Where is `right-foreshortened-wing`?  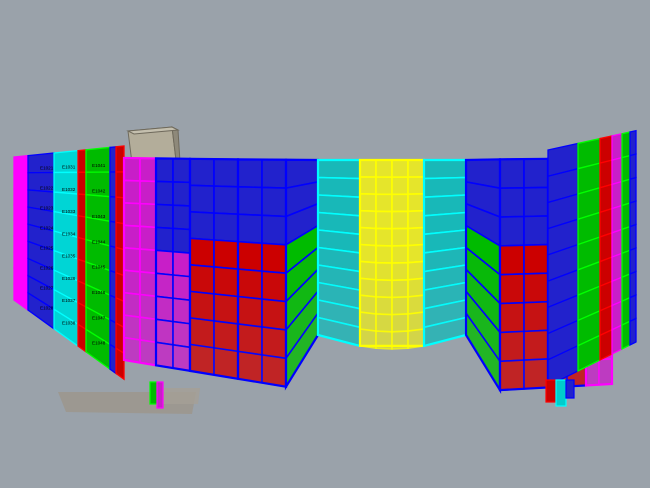 right-foreshortened-wing is located at coordinates (592, 258).